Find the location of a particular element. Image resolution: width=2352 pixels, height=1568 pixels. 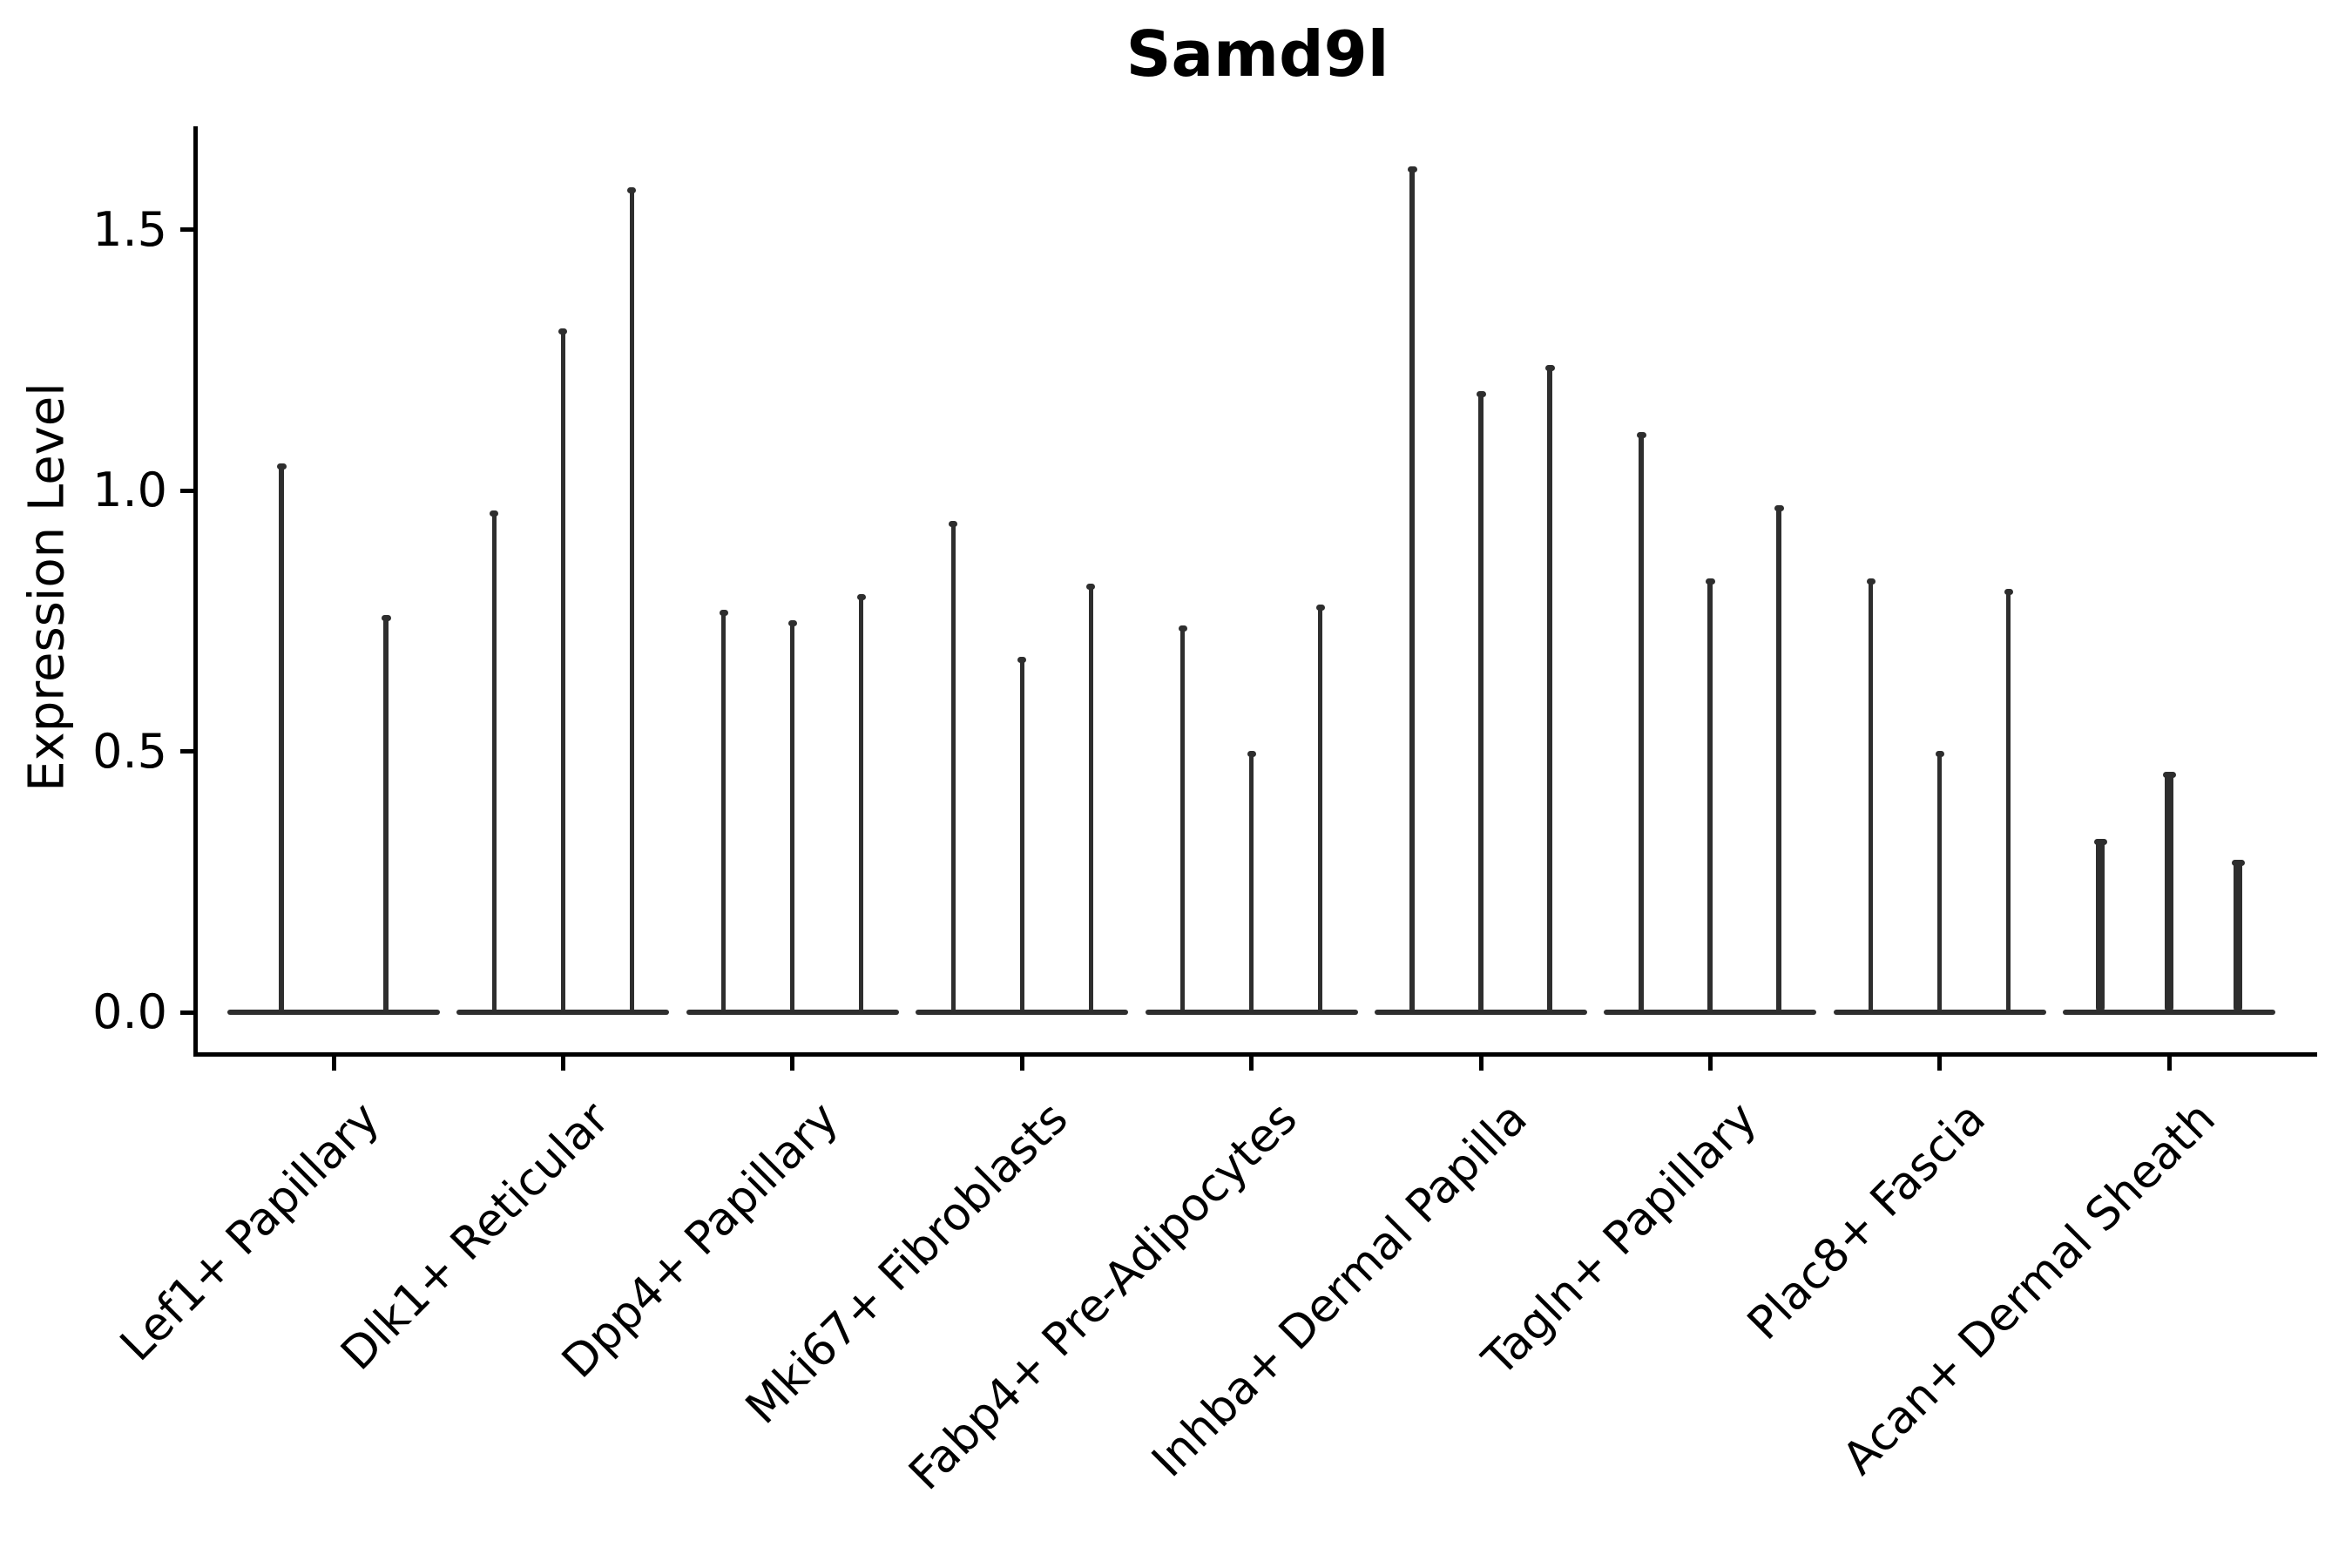

x-tick-label: Acan+ Dermal Sheath is located at coordinates (2029, 1289).